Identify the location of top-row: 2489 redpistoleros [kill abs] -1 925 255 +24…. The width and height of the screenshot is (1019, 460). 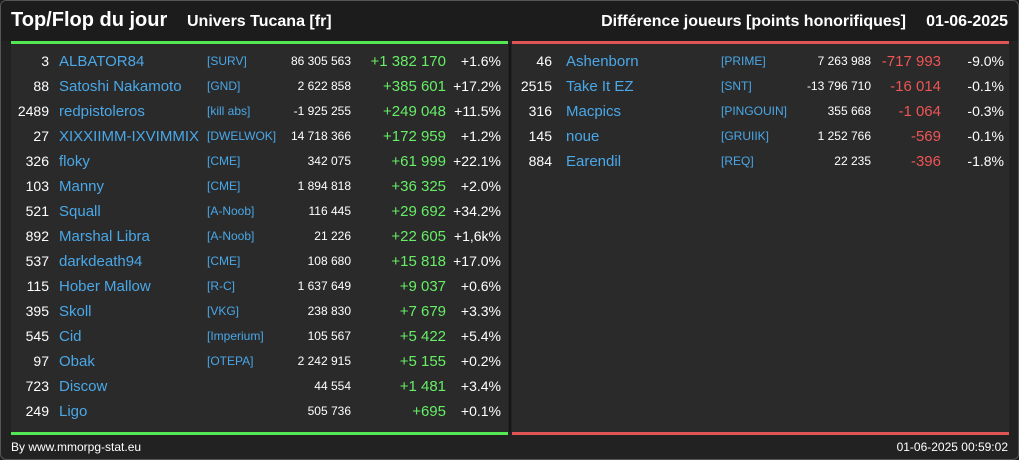
(259, 111).